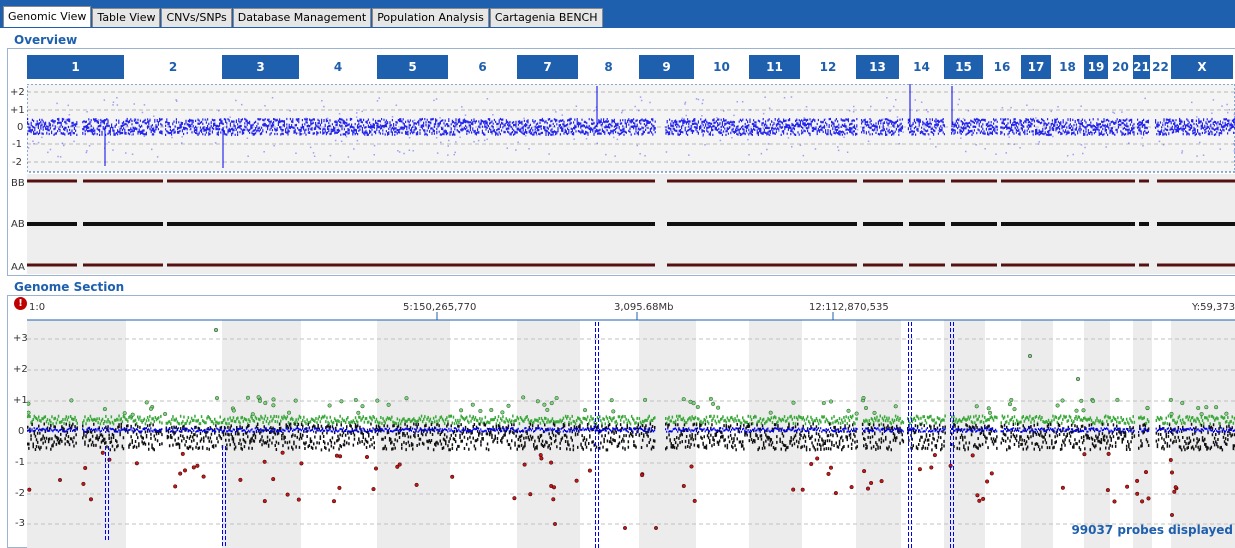 The width and height of the screenshot is (1235, 548). I want to click on chromosome-14: 14, so click(921, 67).